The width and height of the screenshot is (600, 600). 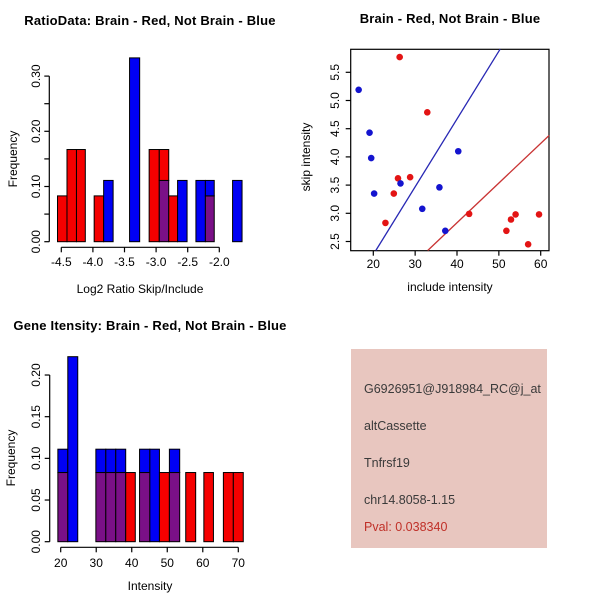 What do you see at coordinates (335, 128) in the screenshot?
I see `y-tick-label: 4.5` at bounding box center [335, 128].